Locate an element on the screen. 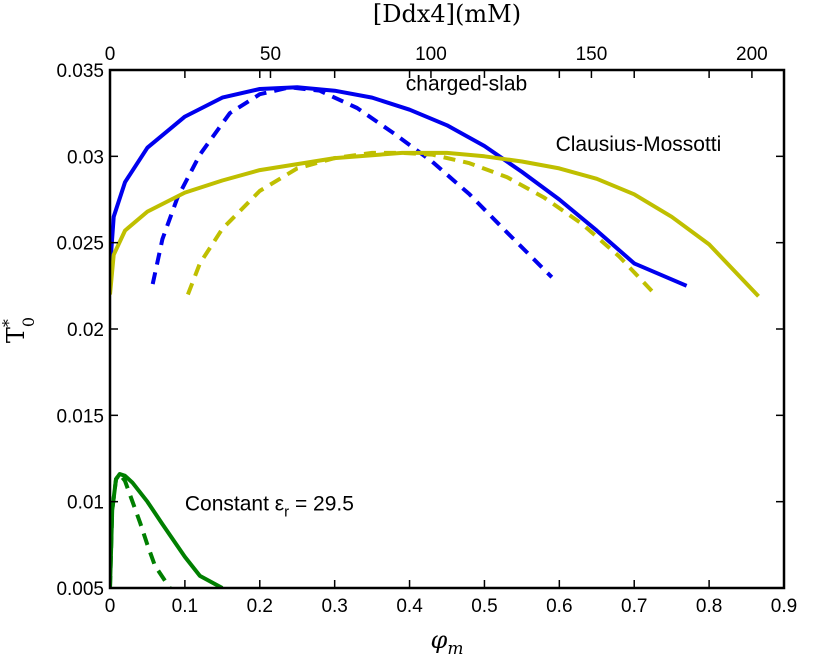  x-tick-label: 0.6 is located at coordinates (559, 606).